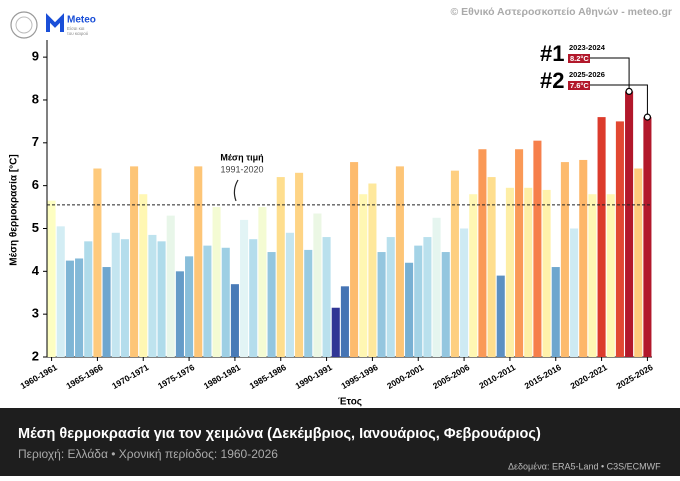 The width and height of the screenshot is (680, 481). What do you see at coordinates (634, 376) in the screenshot?
I see `x-tick-label: 2025-2026` at bounding box center [634, 376].